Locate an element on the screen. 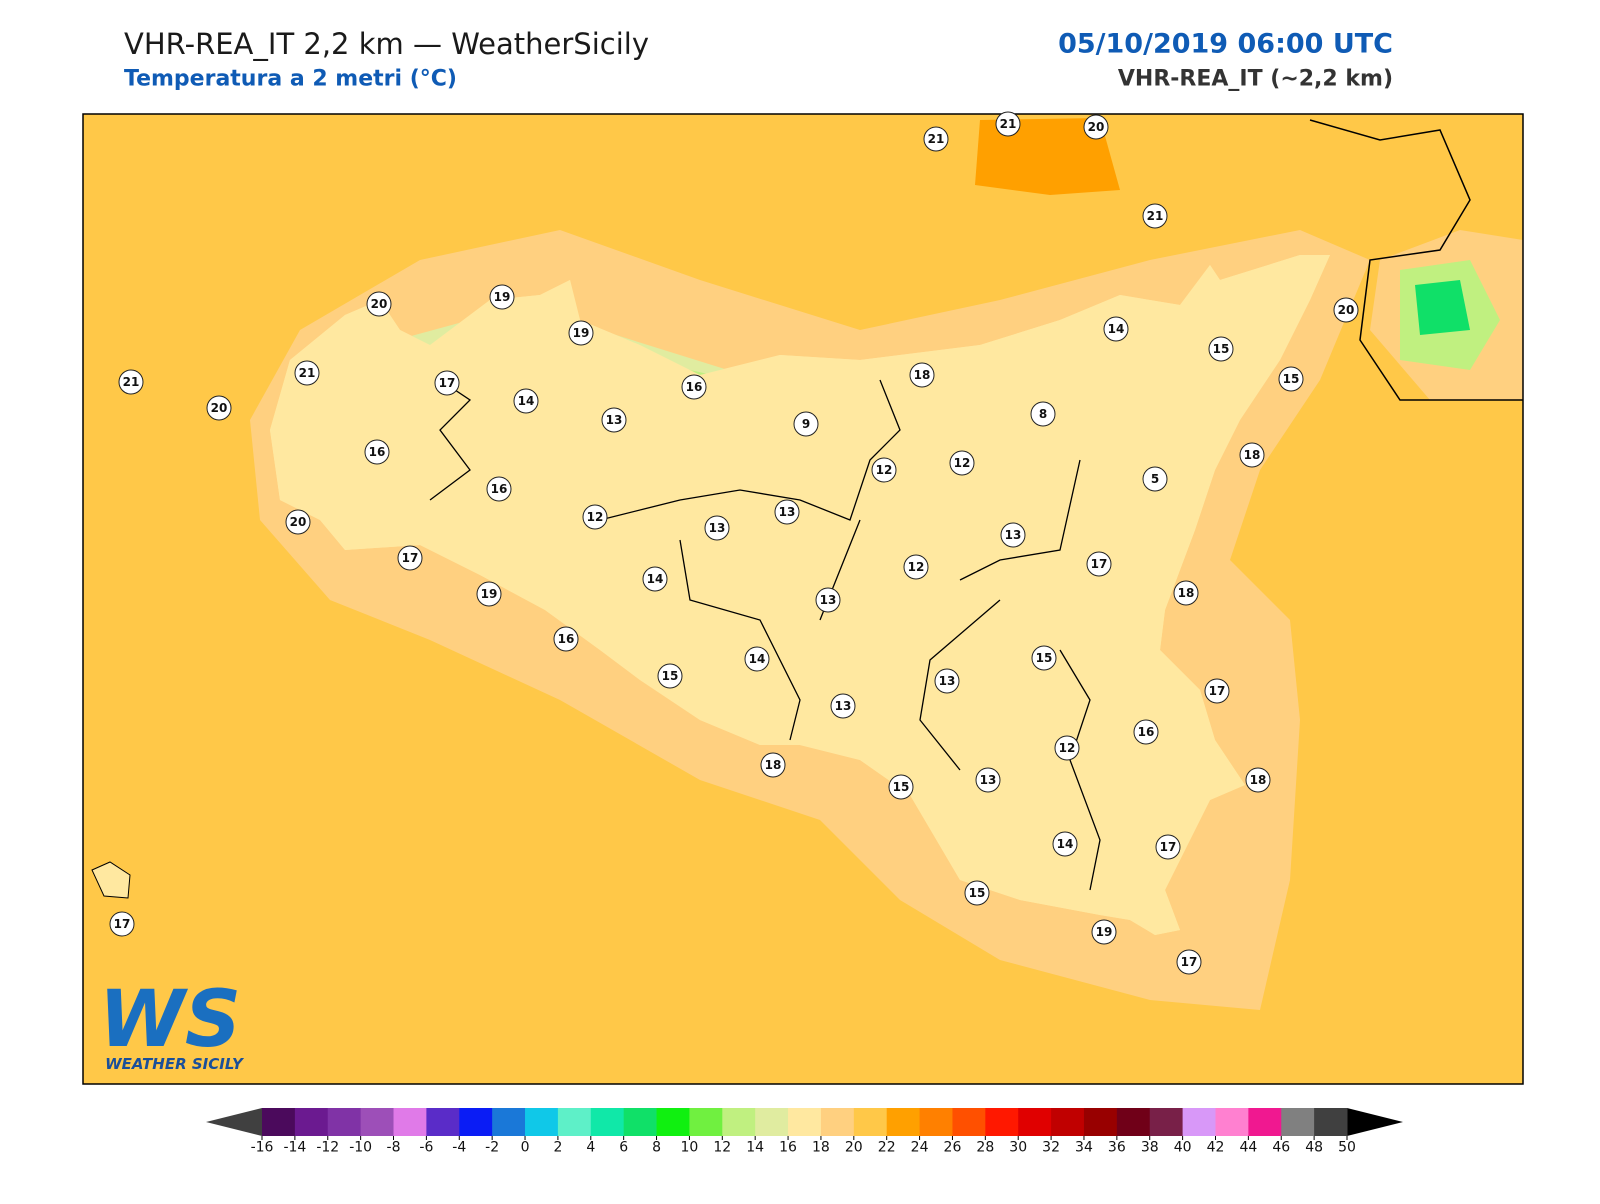  station: 19 is located at coordinates (1104, 932).